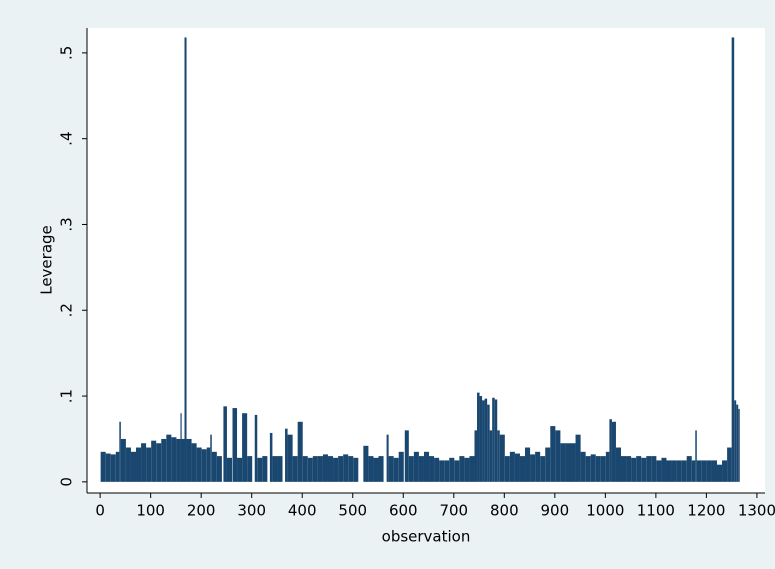 Image resolution: width=775 pixels, height=569 pixels. What do you see at coordinates (201, 511) in the screenshot?
I see `x-tick-label: 200` at bounding box center [201, 511].